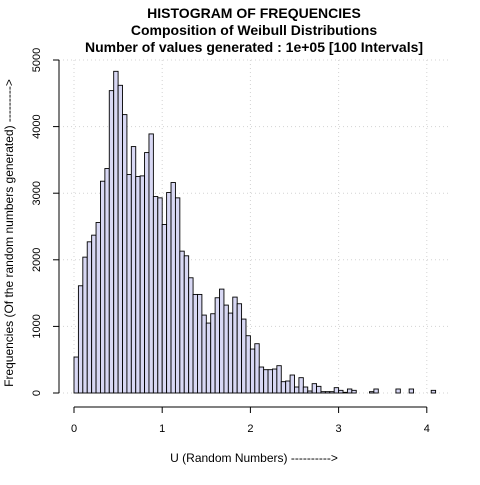 Image resolution: width=480 pixels, height=485 pixels. I want to click on x-tick-label: 0, so click(74, 429).